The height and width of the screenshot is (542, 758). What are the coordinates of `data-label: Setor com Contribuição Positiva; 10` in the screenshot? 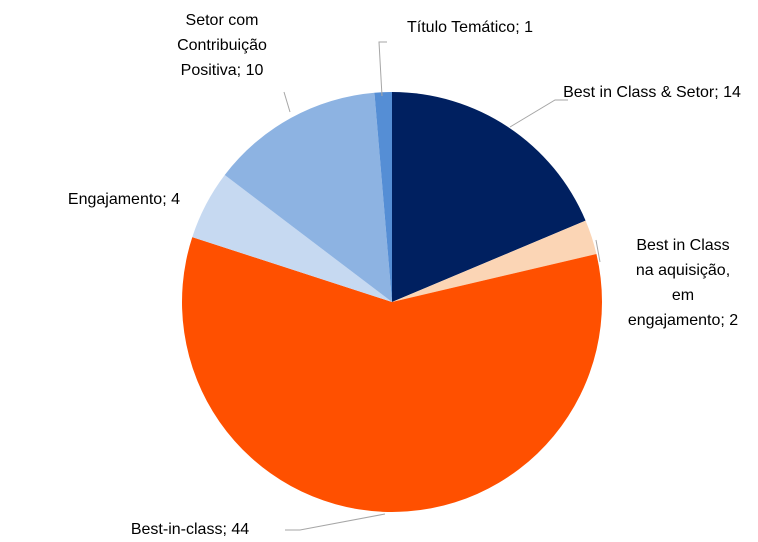 It's located at (222, 45).